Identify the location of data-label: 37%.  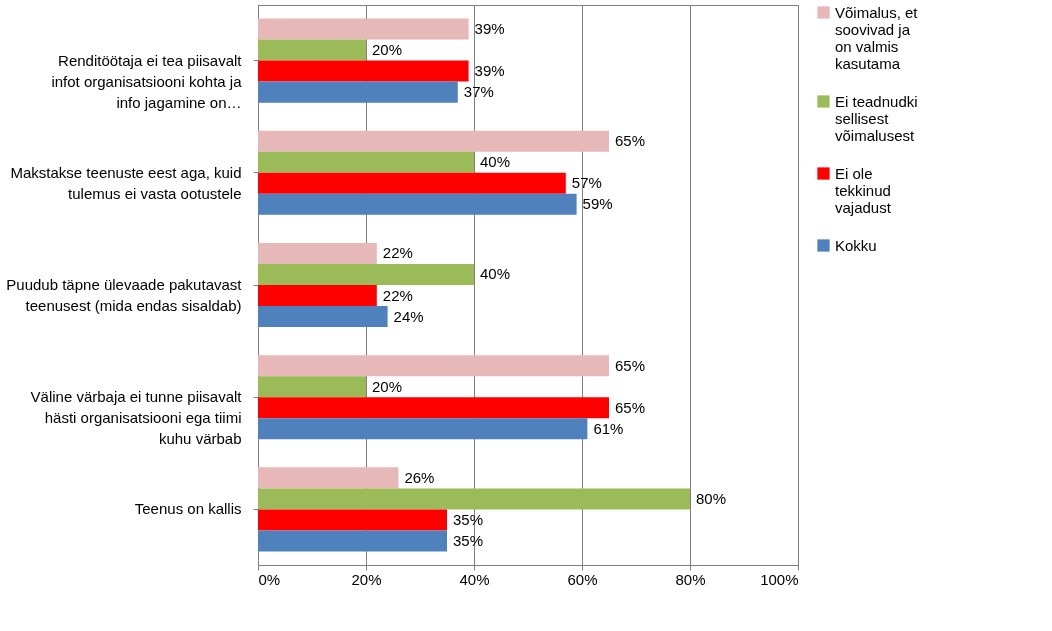
(478, 92).